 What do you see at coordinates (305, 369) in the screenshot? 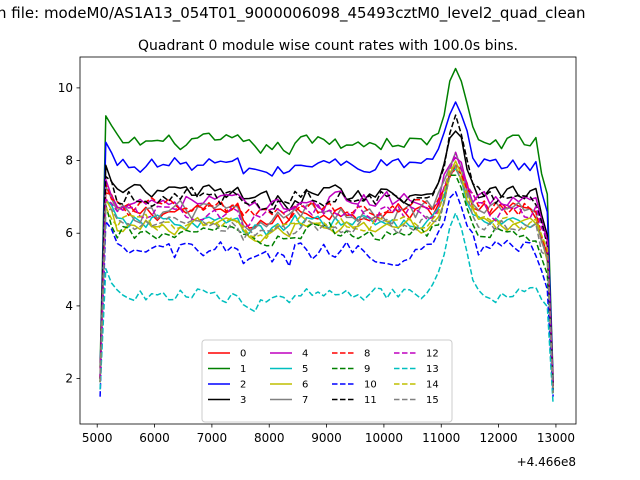
I see `legend-label-5: 5` at bounding box center [305, 369].